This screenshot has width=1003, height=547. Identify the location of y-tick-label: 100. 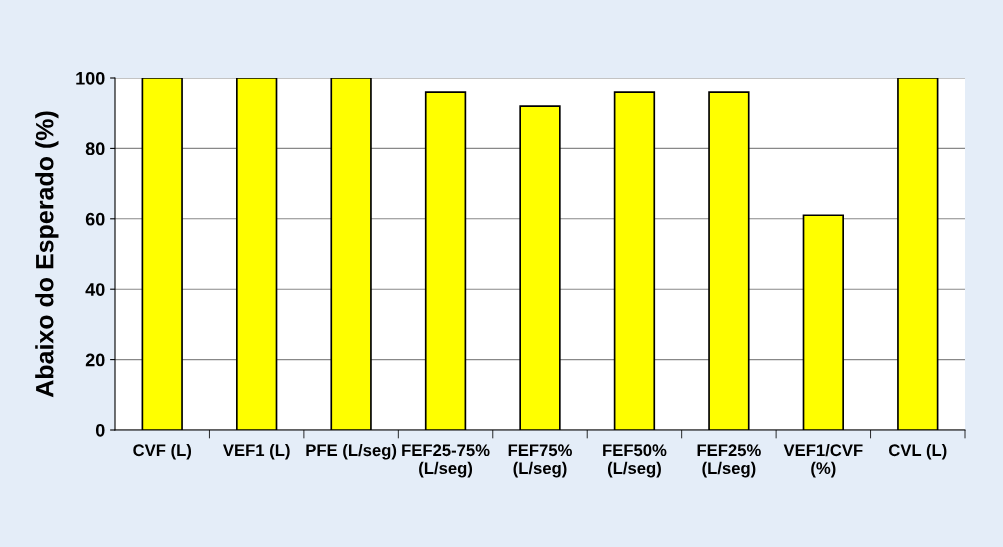
(90, 78).